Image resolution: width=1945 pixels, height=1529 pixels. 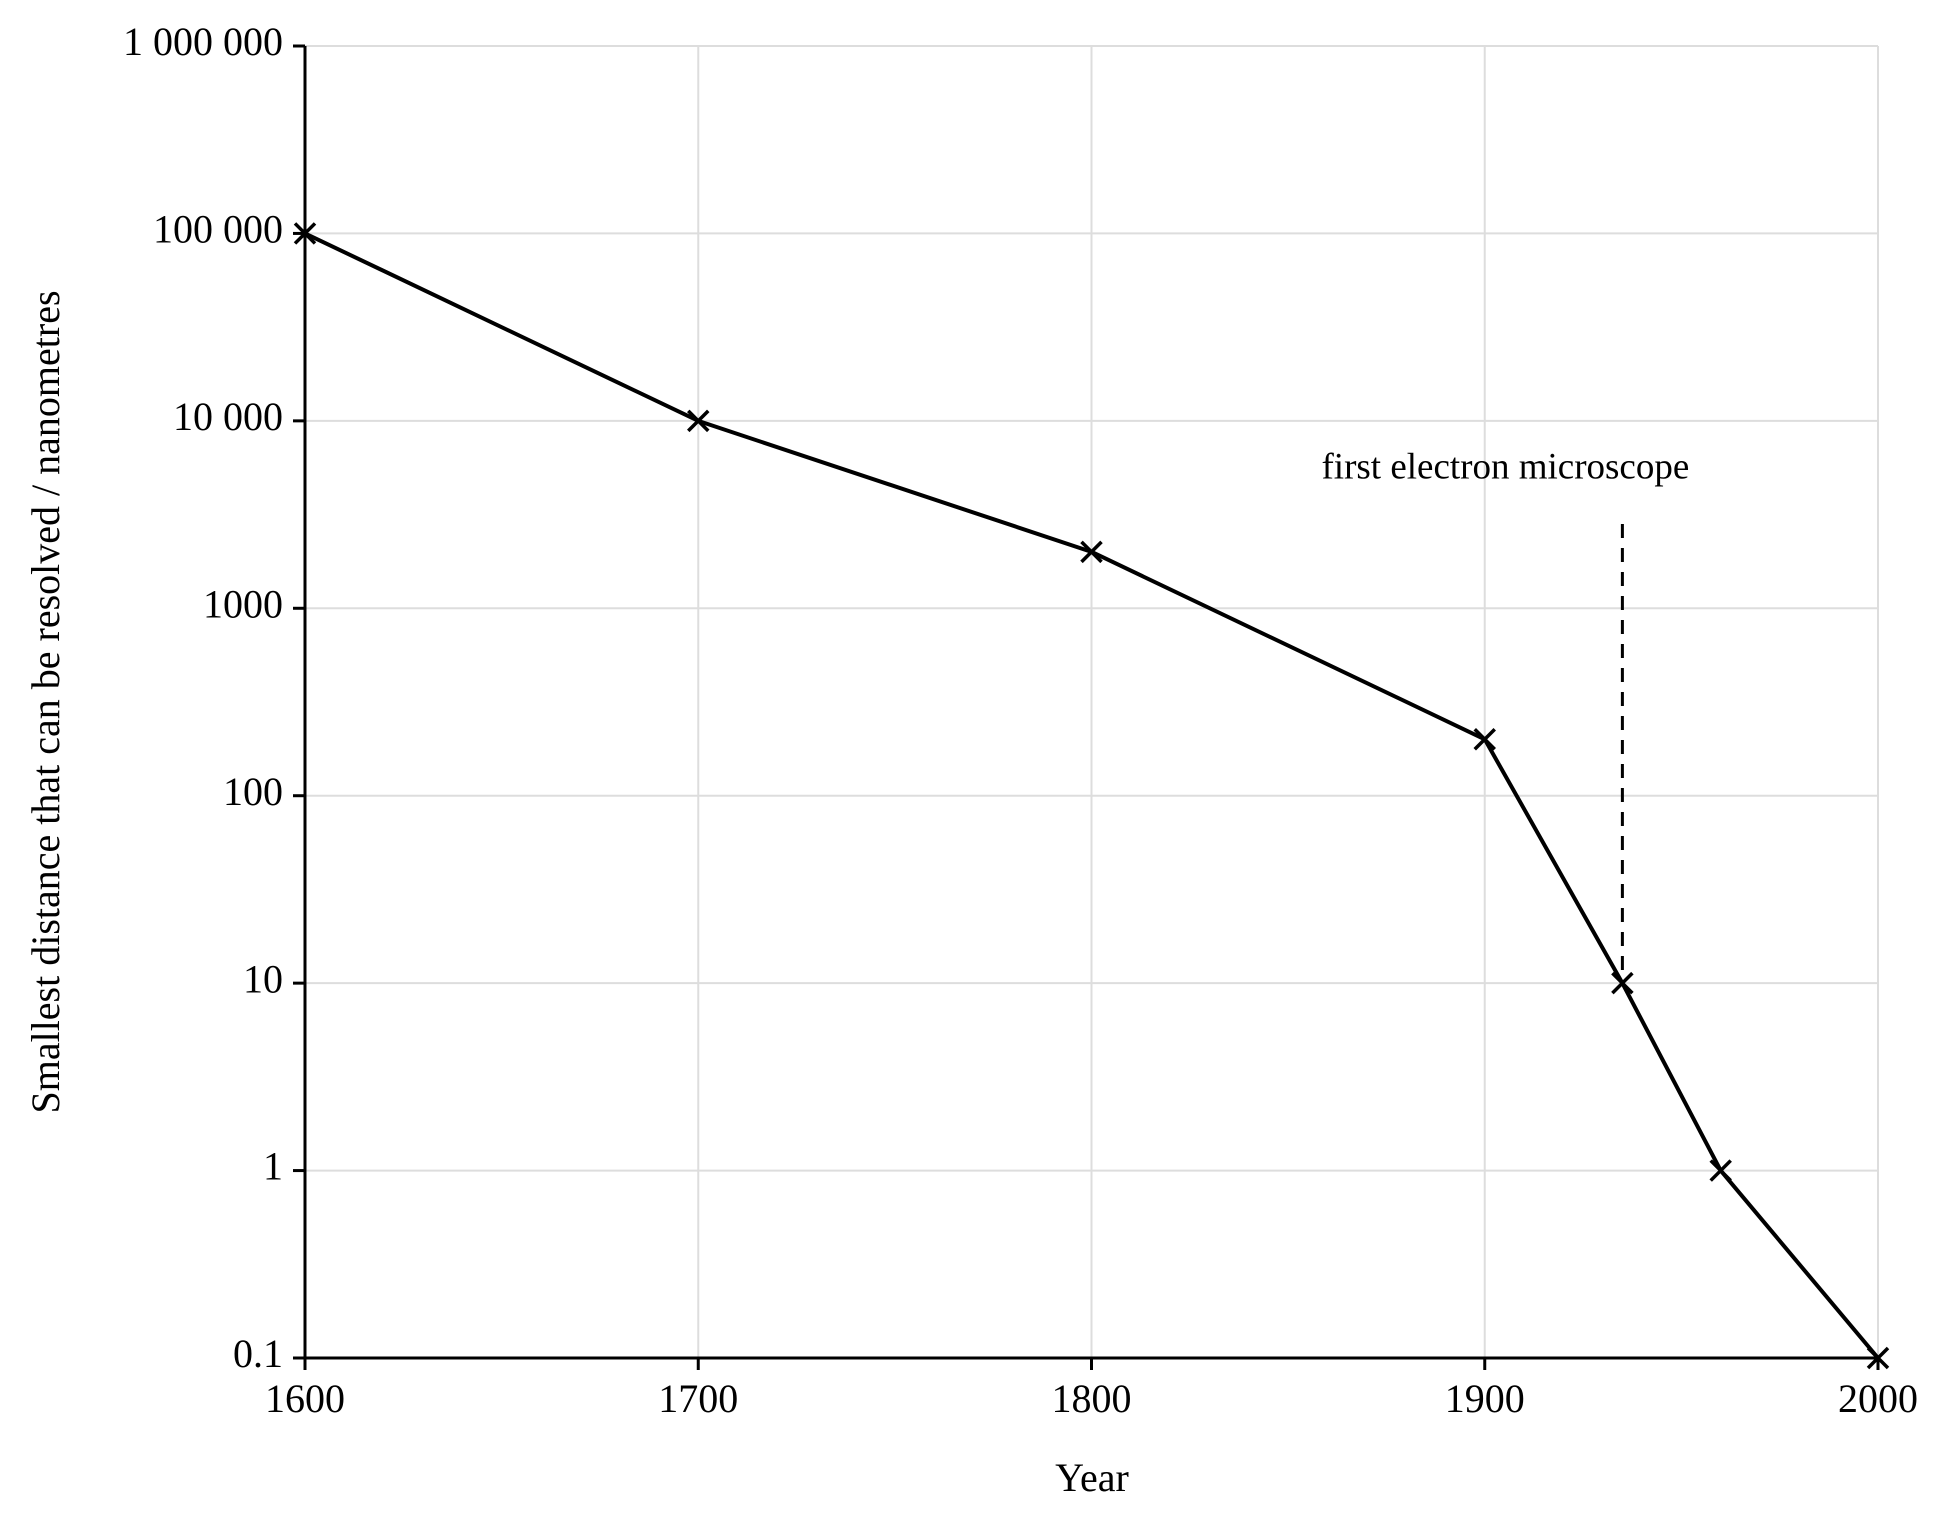 I want to click on x-tick-label: 1900, so click(x=1485, y=1398).